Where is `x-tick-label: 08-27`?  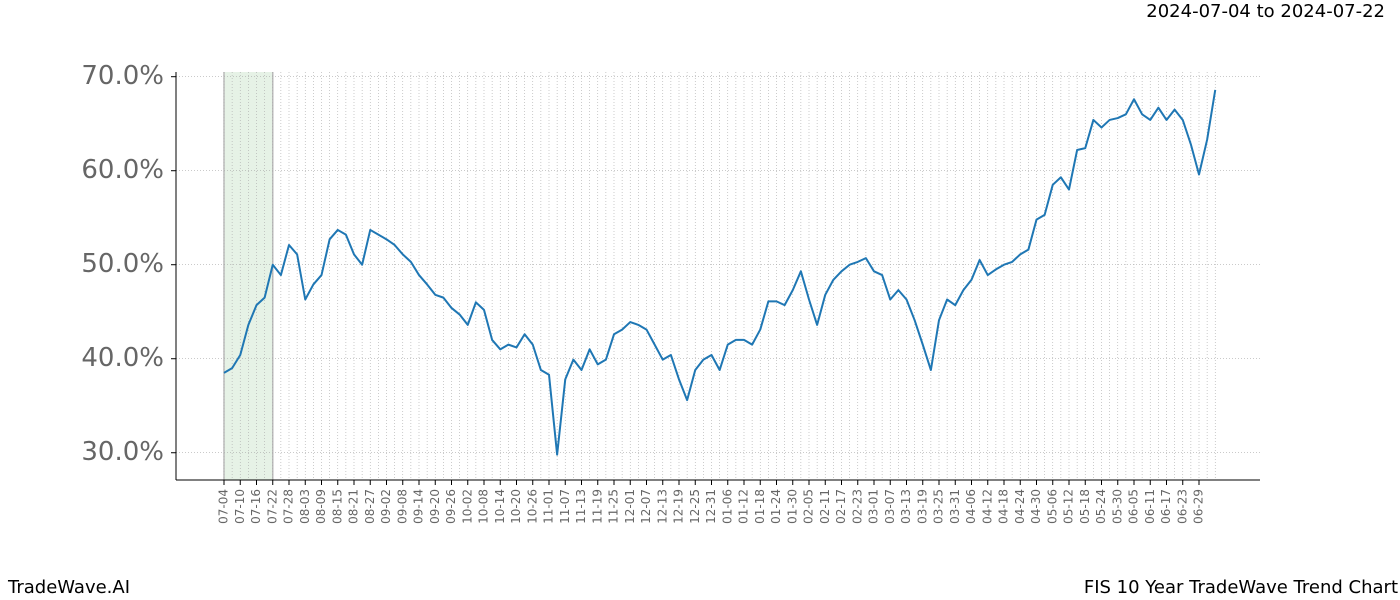
x-tick-label: 08-27 is located at coordinates (370, 506).